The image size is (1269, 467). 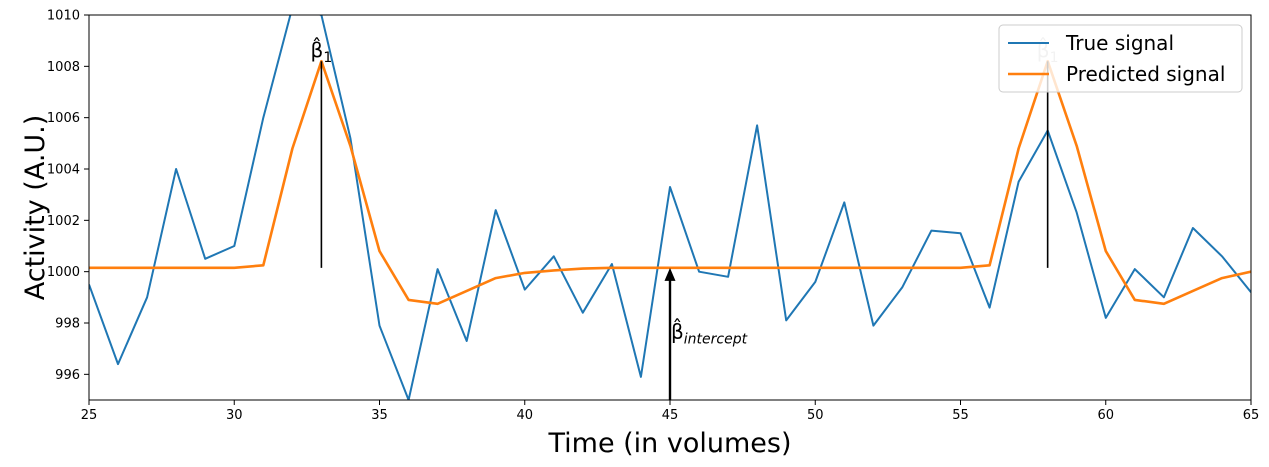 I want to click on intercept-arrow-head, so click(x=670, y=274).